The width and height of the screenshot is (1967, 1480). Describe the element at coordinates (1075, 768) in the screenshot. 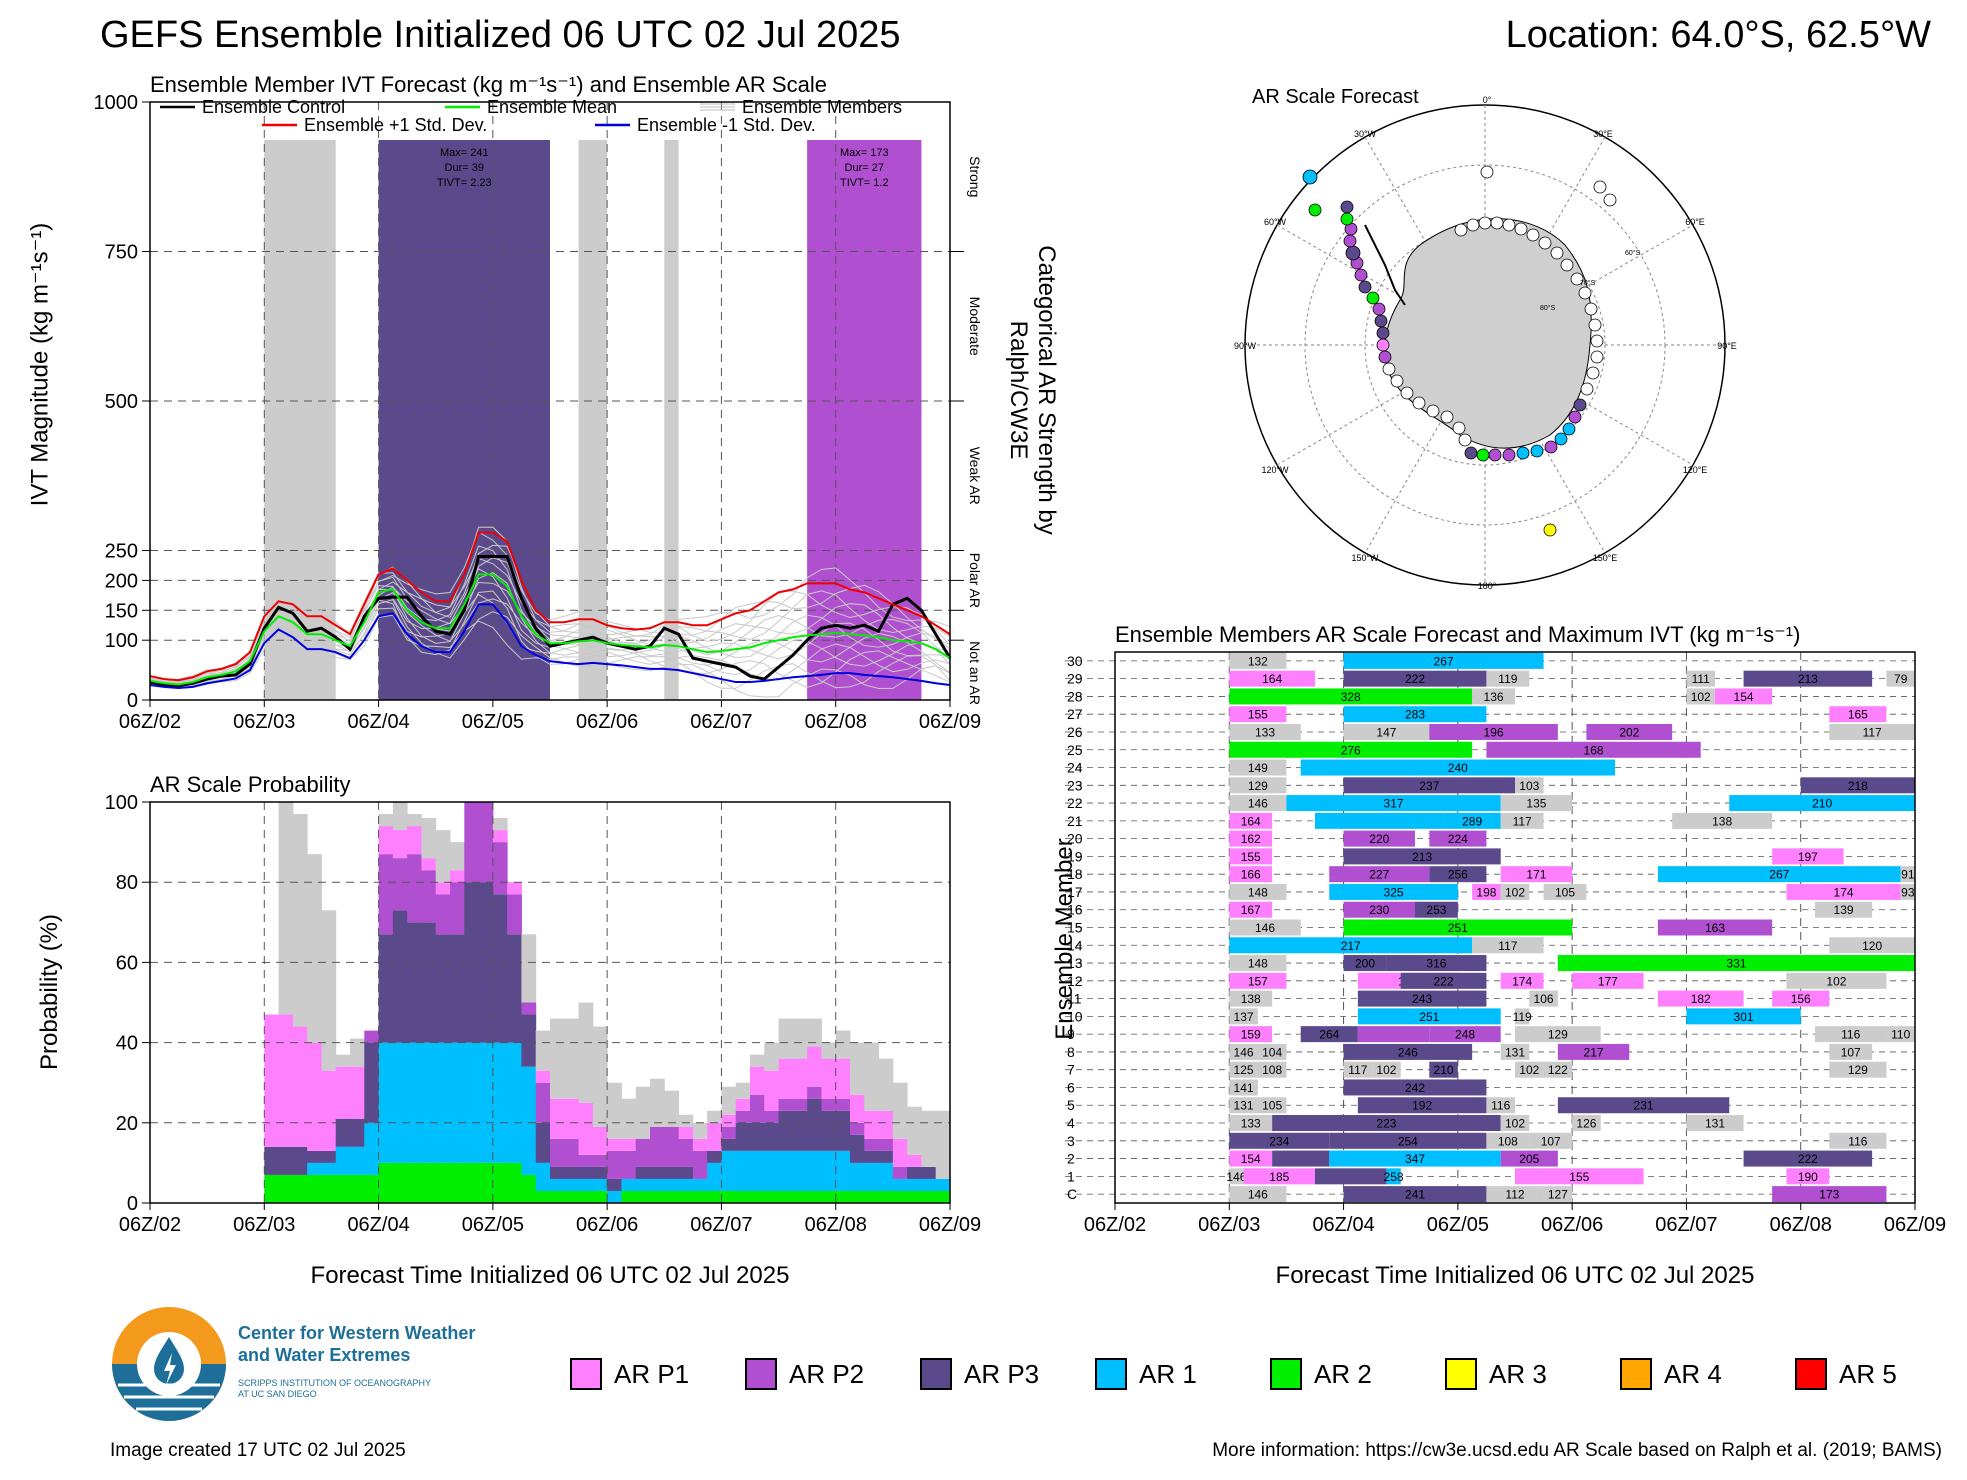

I see `matrix-row-label: 24` at that location.